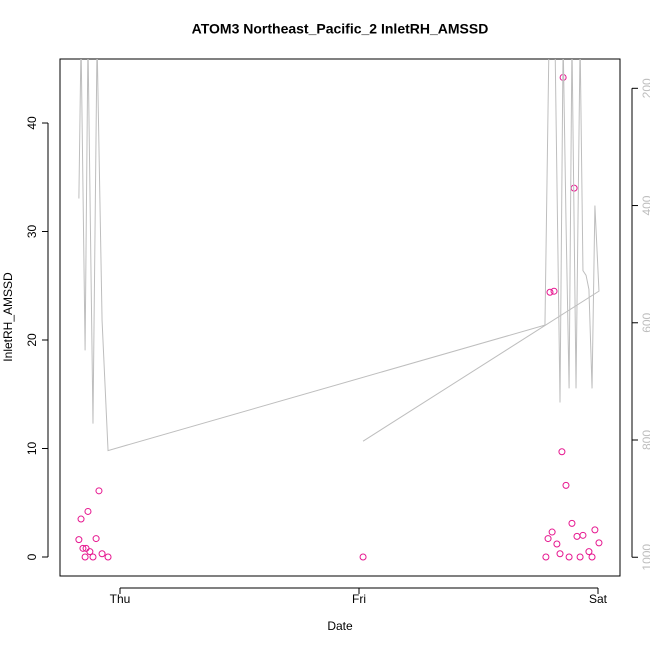  What do you see at coordinates (32, 556) in the screenshot?
I see `y-tick-label: 0` at bounding box center [32, 556].